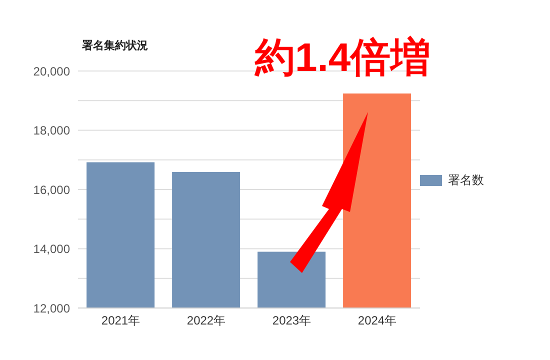 This screenshot has height=360, width=550. Describe the element at coordinates (206, 321) in the screenshot. I see `x-tick-label: 2022年` at that location.